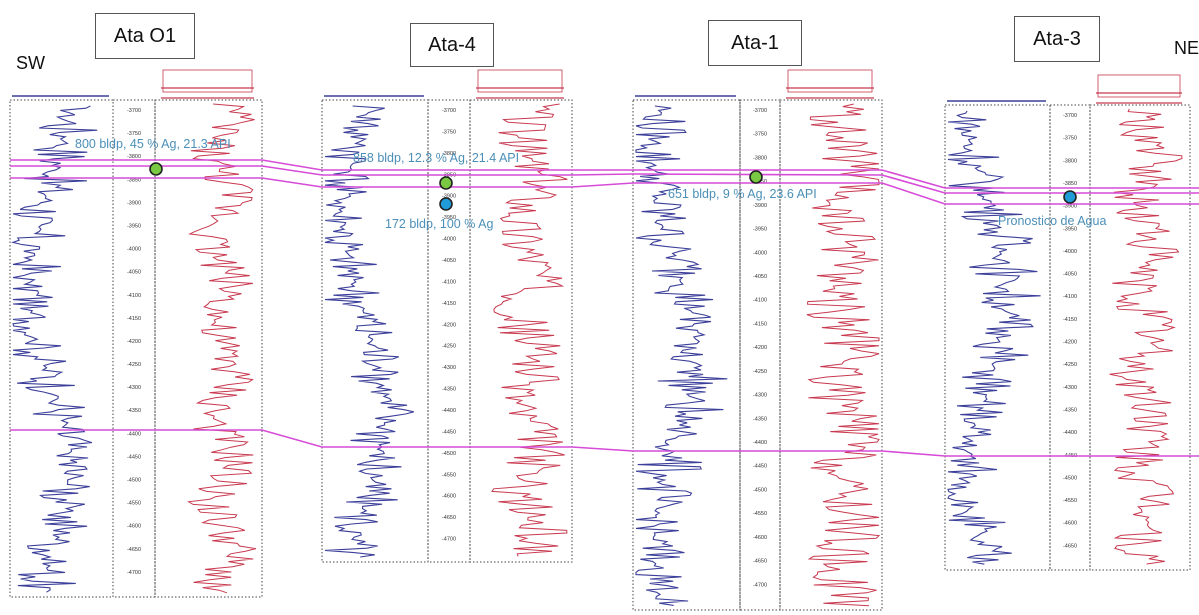 This screenshot has height=615, width=1199. Describe the element at coordinates (742, 194) in the screenshot. I see `test-result-ata-1: 651 bldp, 9 % Ag, 23.6 API` at that location.